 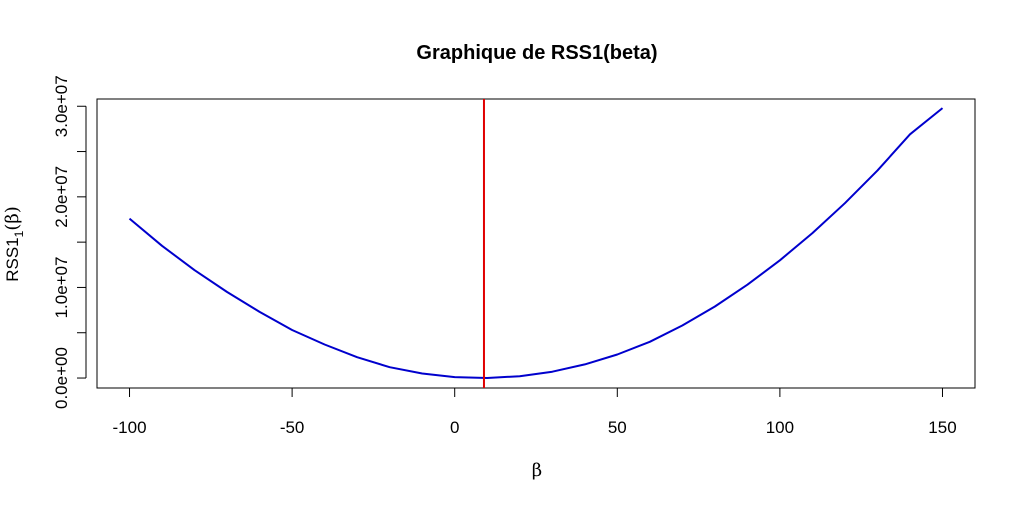 I want to click on y-tick-label: 2.0e+07, so click(x=61, y=197).